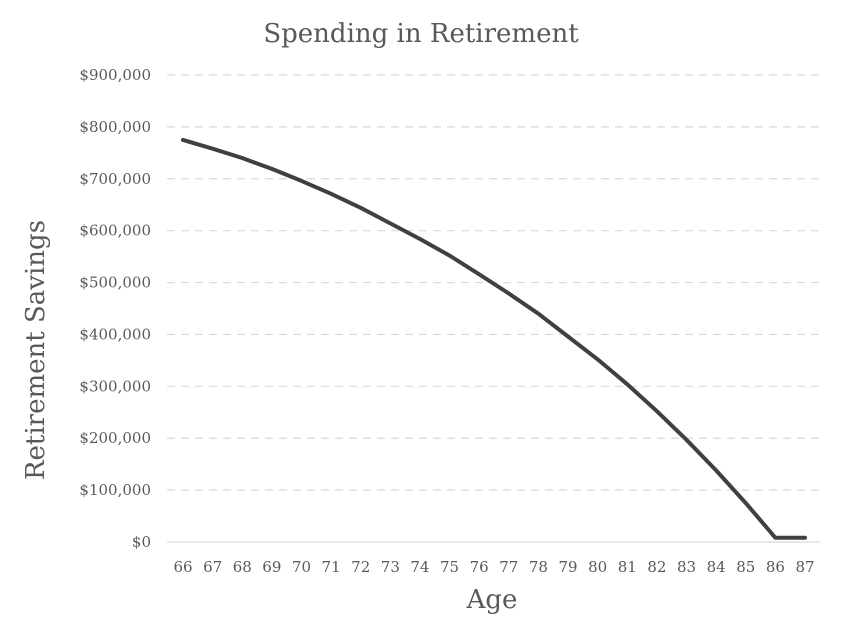 Image resolution: width=843 pixels, height=640 pixels. I want to click on y-tick-label: $200,000, so click(115, 438).